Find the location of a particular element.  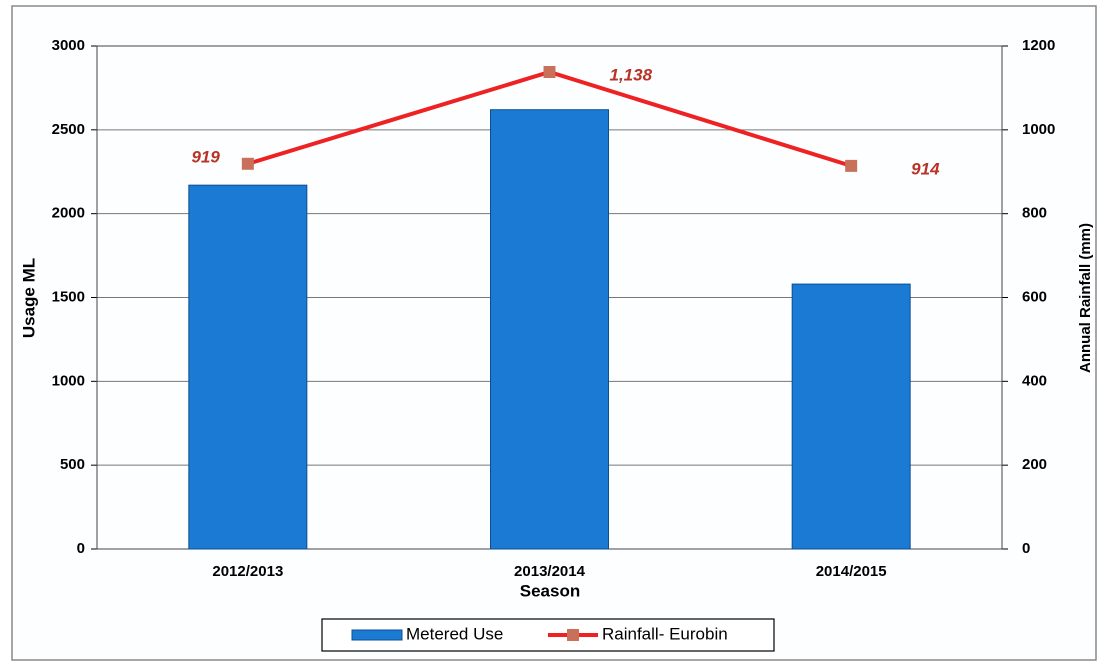

y-tick-label: 500 is located at coordinates (72, 464).